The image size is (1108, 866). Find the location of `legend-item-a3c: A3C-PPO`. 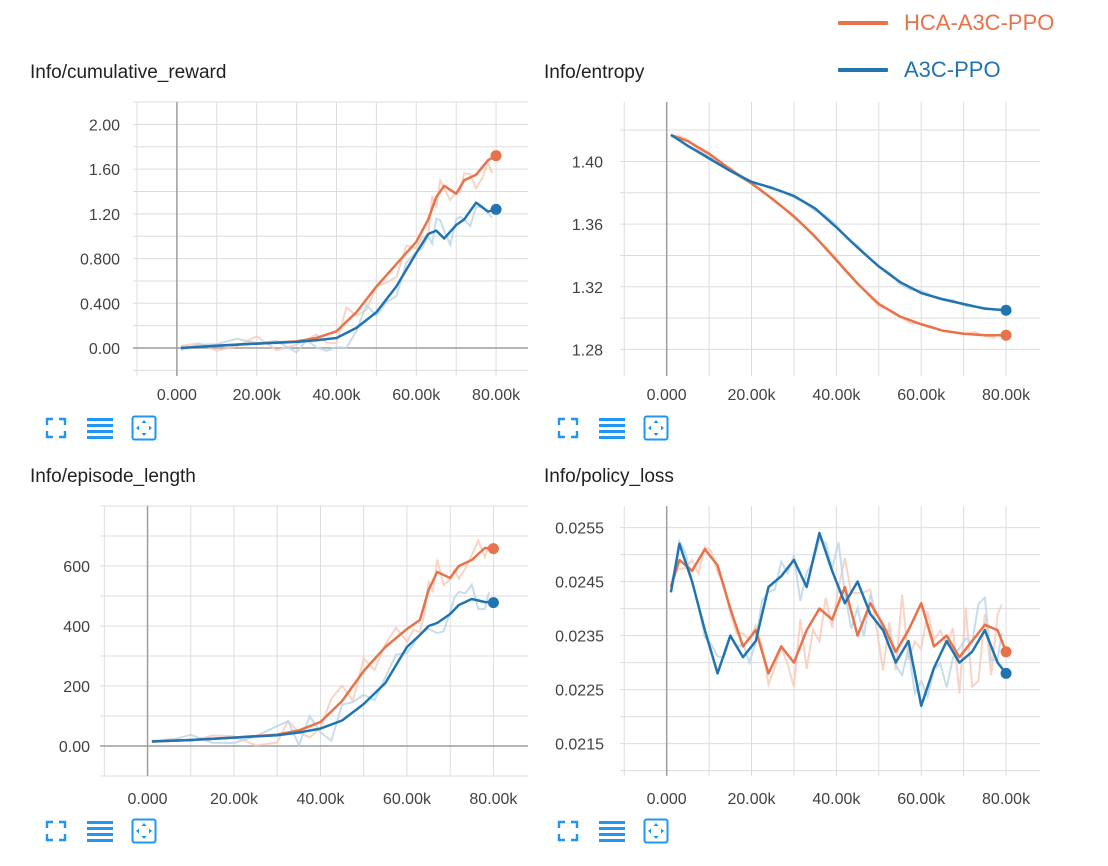

legend-item-a3c: A3C-PPO is located at coordinates (919, 70).